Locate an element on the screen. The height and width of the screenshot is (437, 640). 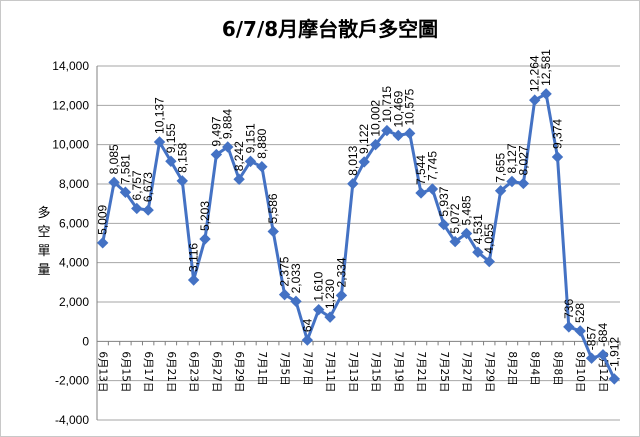
data-label: 7,581 is located at coordinates (125, 169).